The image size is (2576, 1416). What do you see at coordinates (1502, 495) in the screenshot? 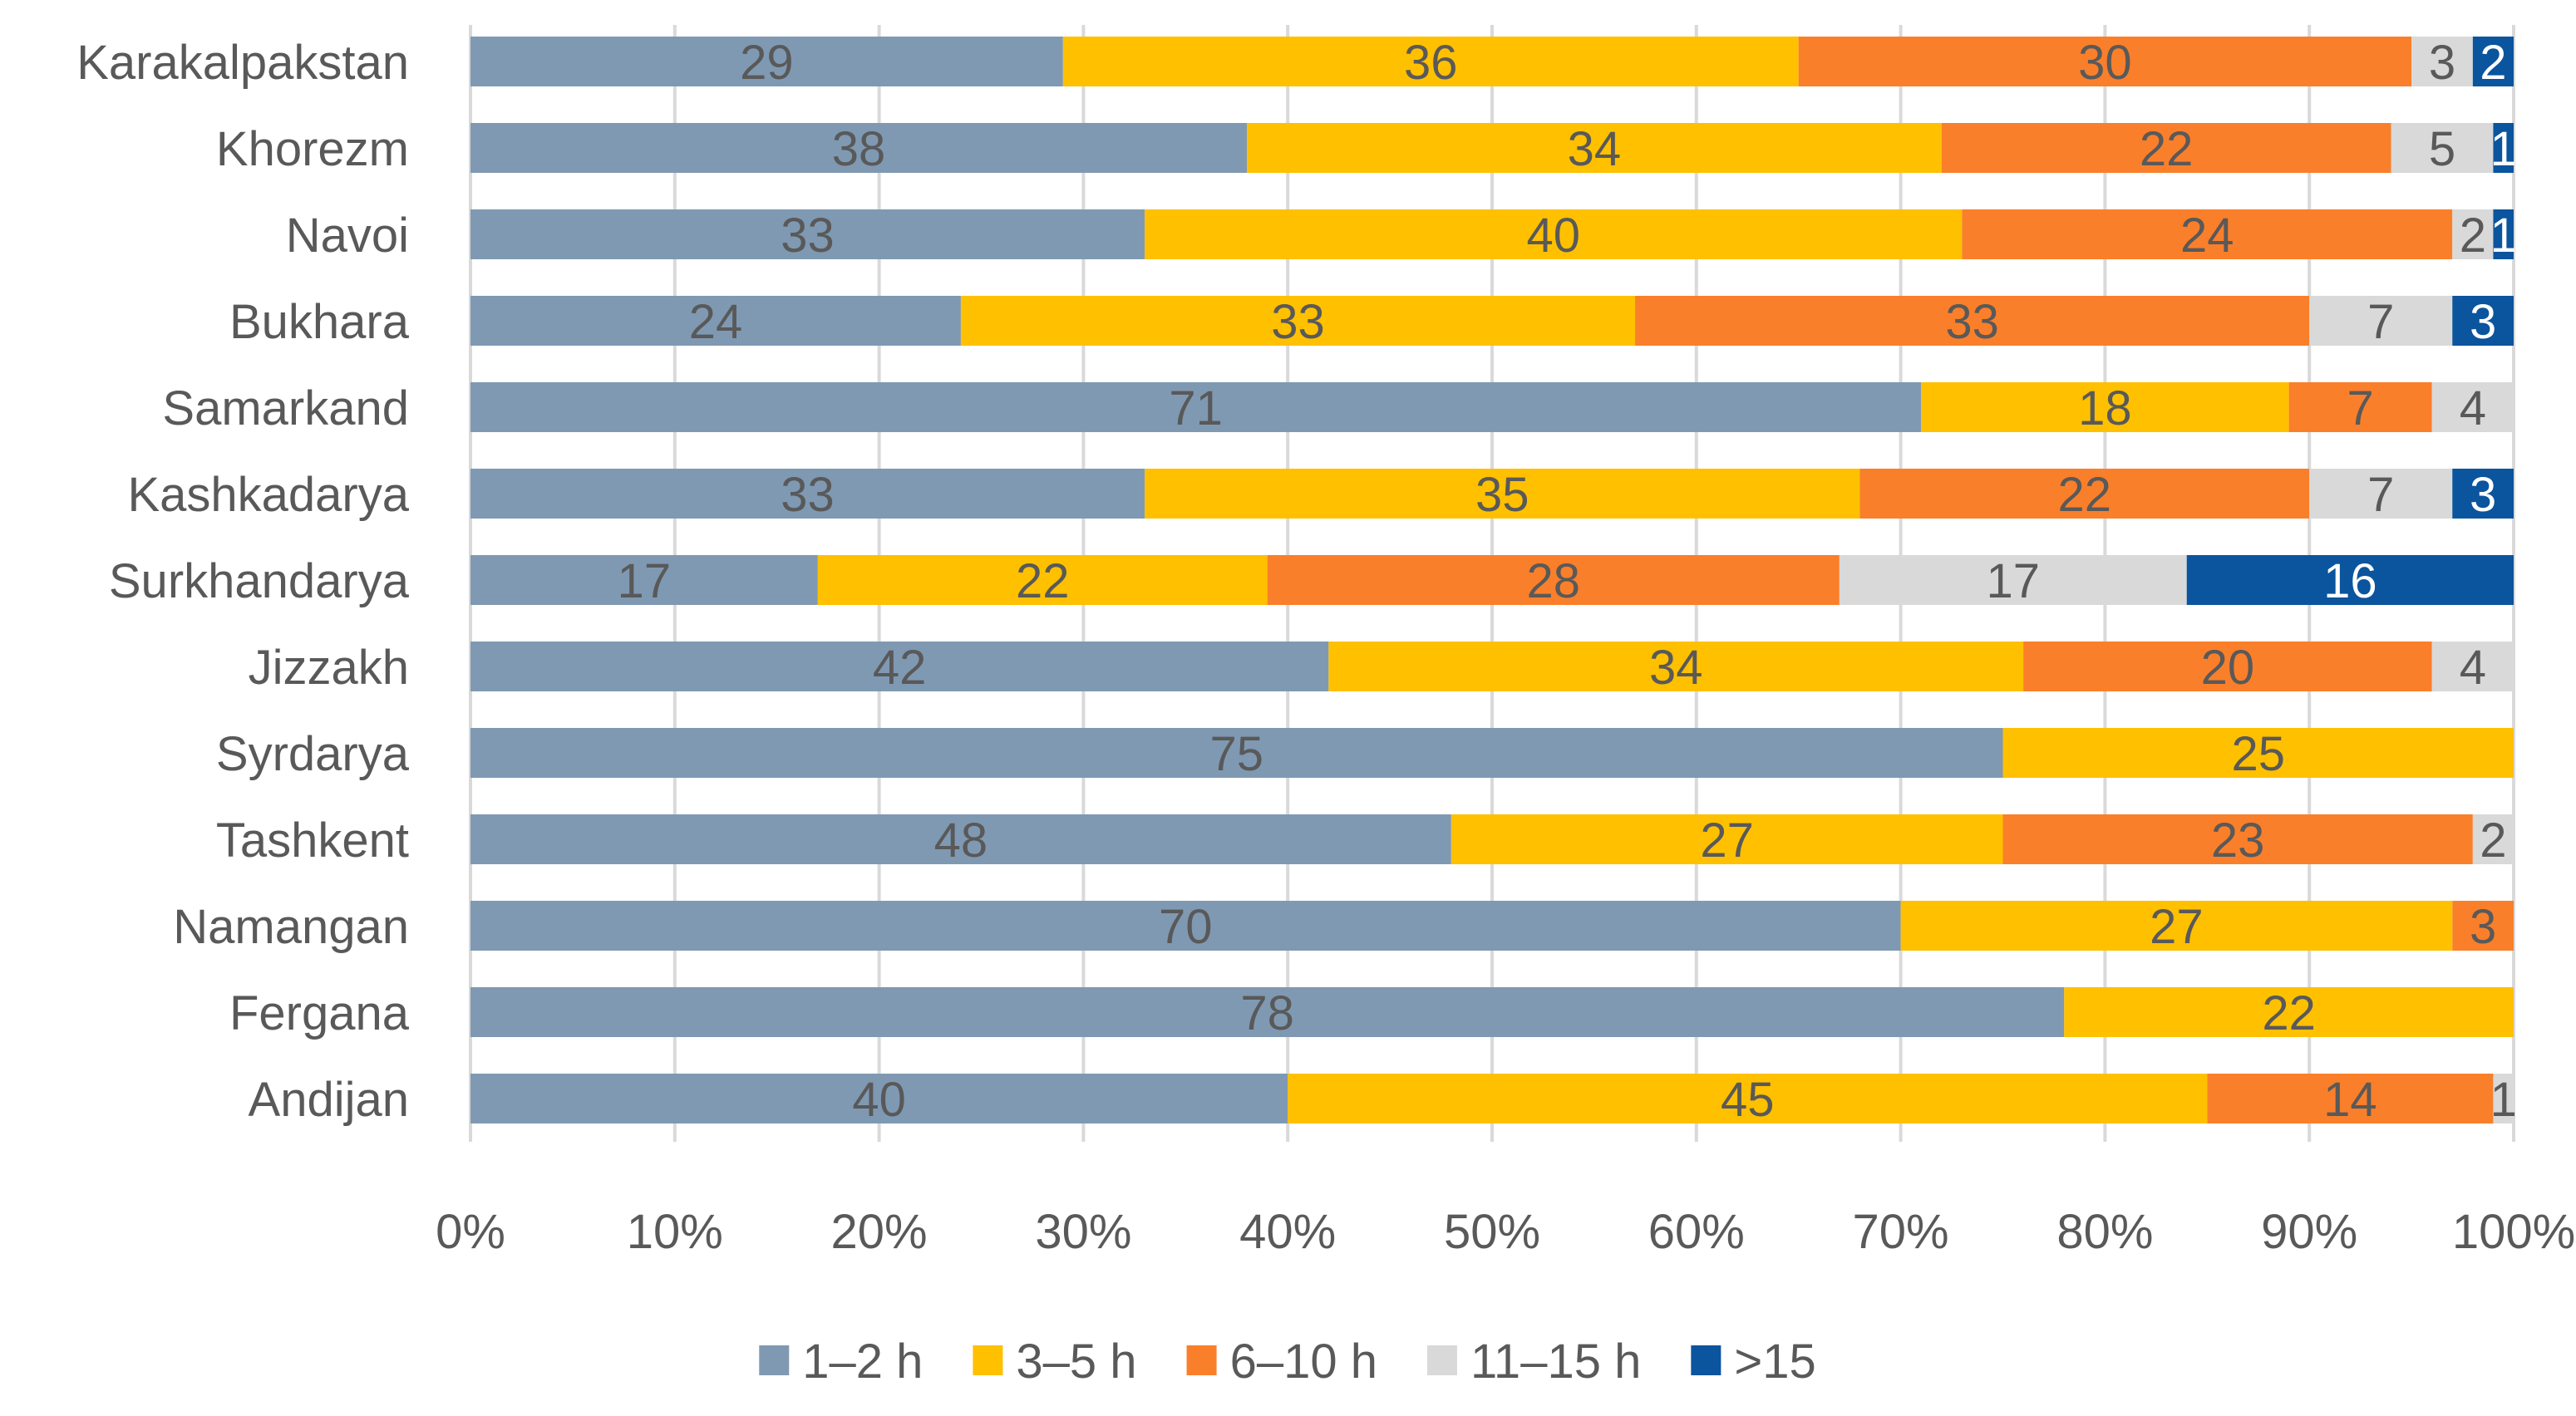
I see `data-label: 35` at bounding box center [1502, 495].